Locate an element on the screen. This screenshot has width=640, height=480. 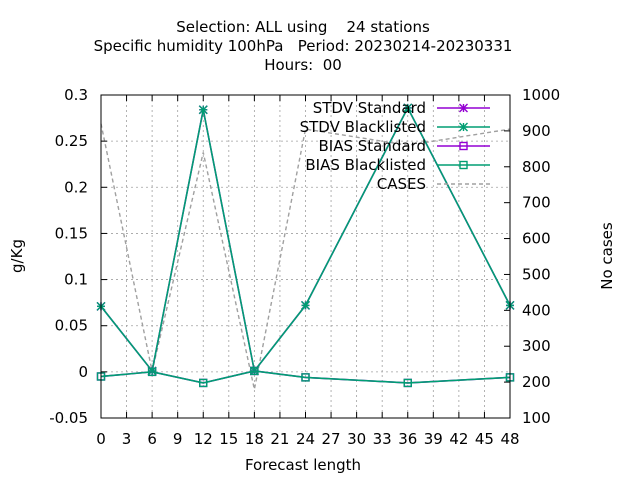
y2-tick-label: 900 is located at coordinates (536, 131).